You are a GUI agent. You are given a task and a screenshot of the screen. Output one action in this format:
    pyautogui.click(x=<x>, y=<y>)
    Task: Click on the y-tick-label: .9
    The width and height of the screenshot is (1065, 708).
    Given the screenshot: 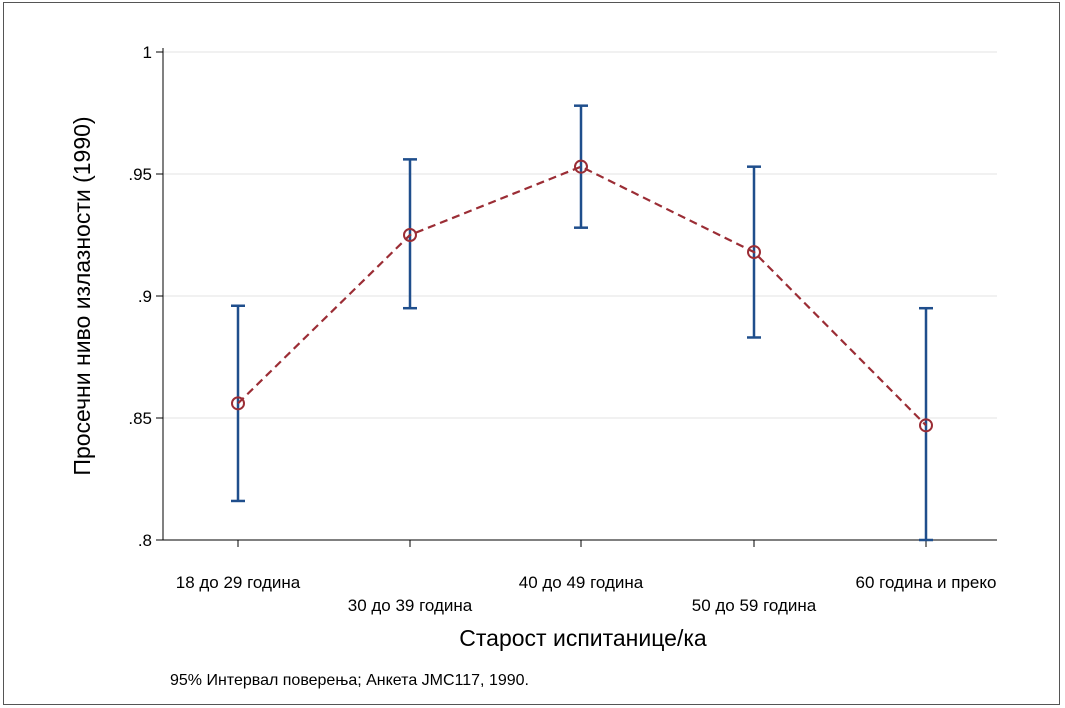 What is the action you would take?
    pyautogui.click(x=145, y=296)
    